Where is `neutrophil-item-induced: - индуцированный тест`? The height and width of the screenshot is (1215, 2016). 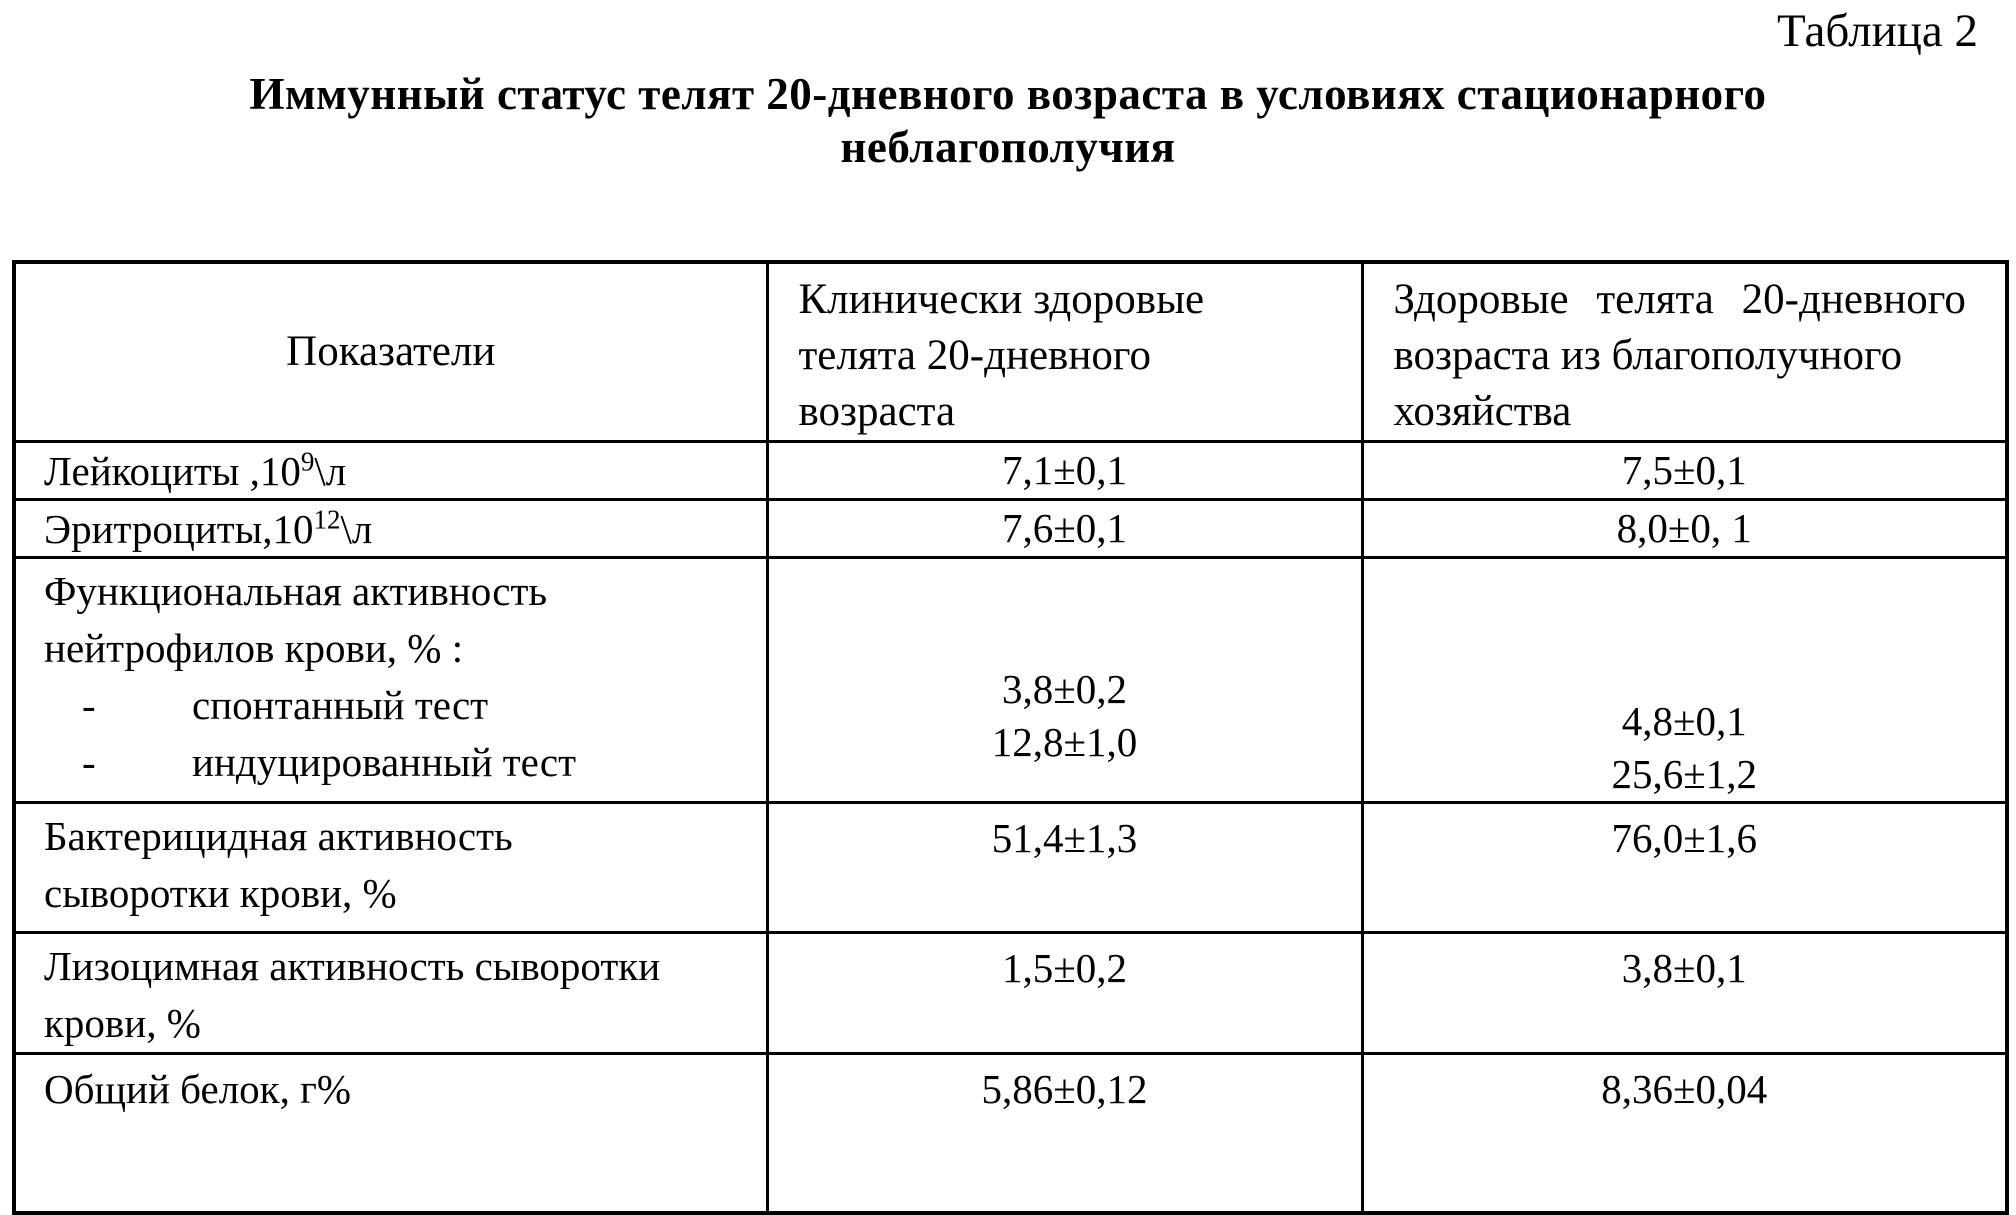
neutrophil-item-induced: - индуцированный тест is located at coordinates (400, 762).